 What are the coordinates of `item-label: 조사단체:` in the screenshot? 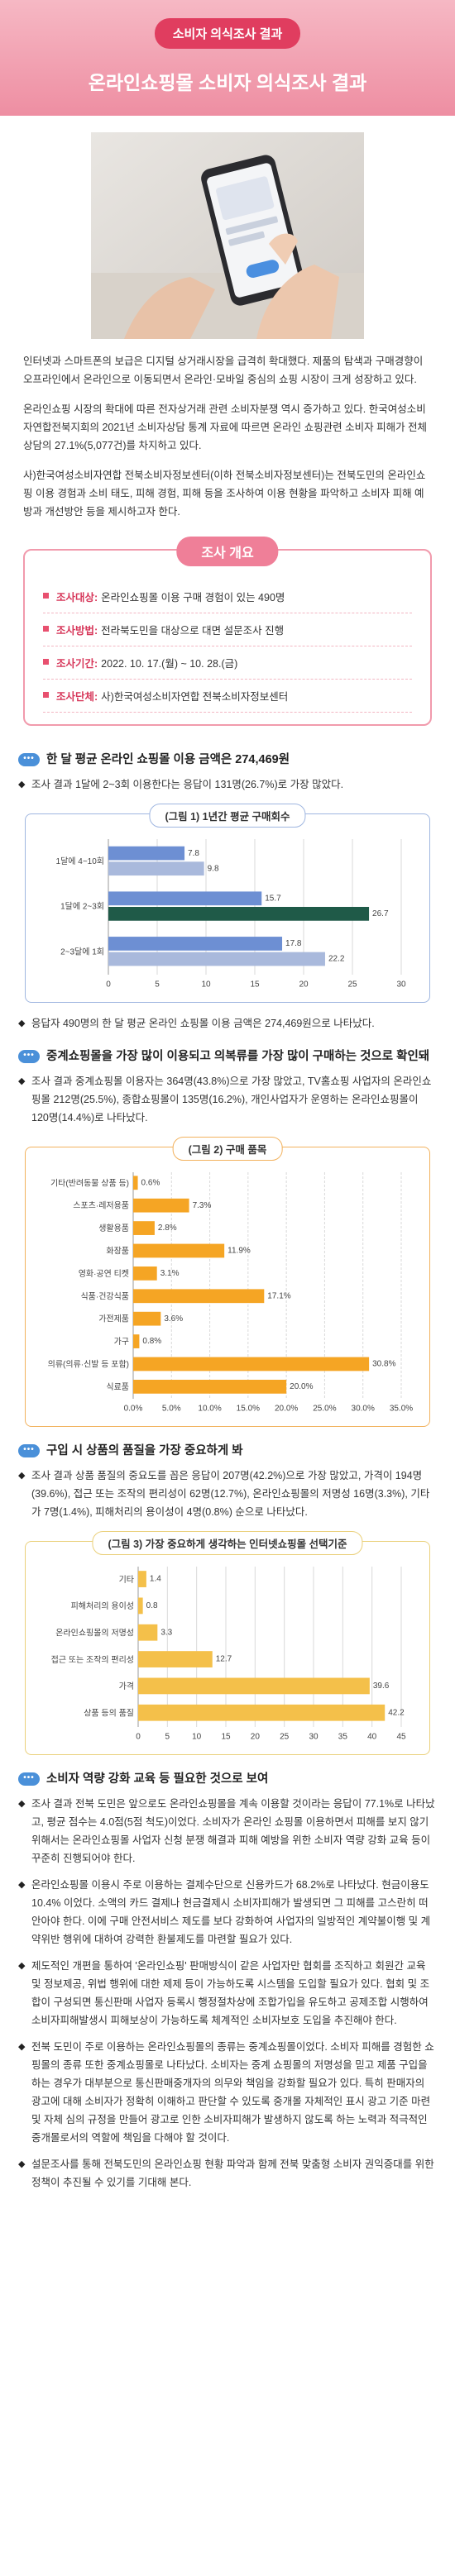 It's located at (77, 697).